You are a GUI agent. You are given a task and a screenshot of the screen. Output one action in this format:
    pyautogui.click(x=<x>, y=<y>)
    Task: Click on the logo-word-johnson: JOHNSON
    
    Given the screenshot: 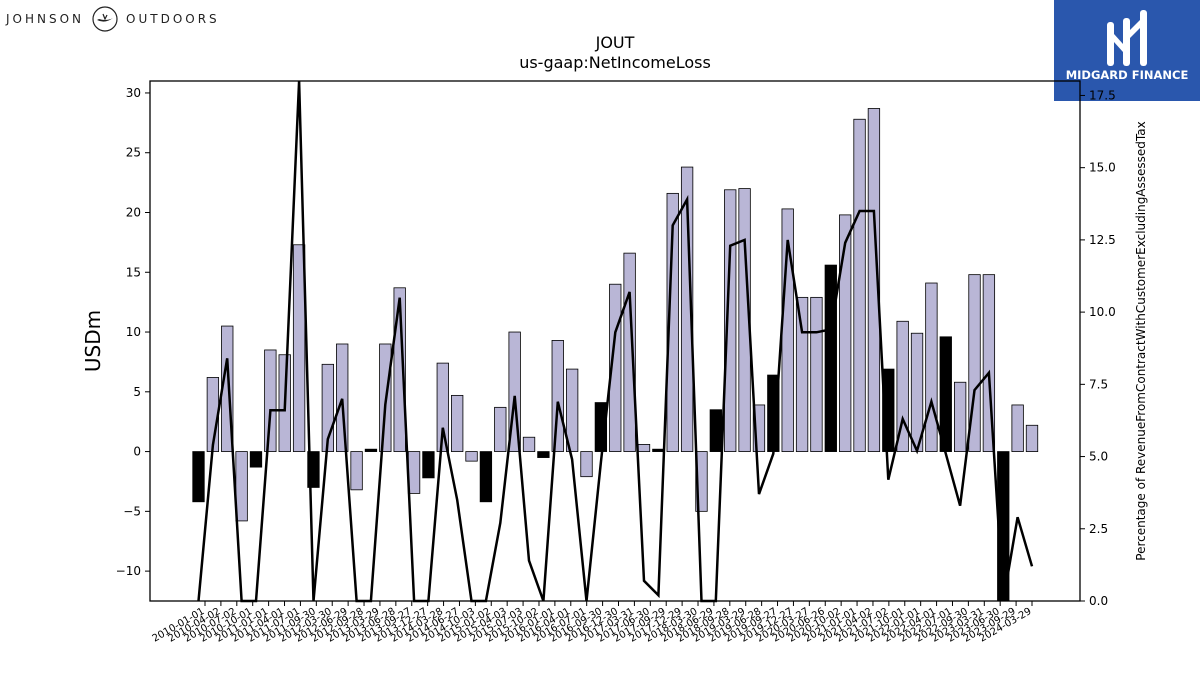 What is the action you would take?
    pyautogui.click(x=45, y=19)
    